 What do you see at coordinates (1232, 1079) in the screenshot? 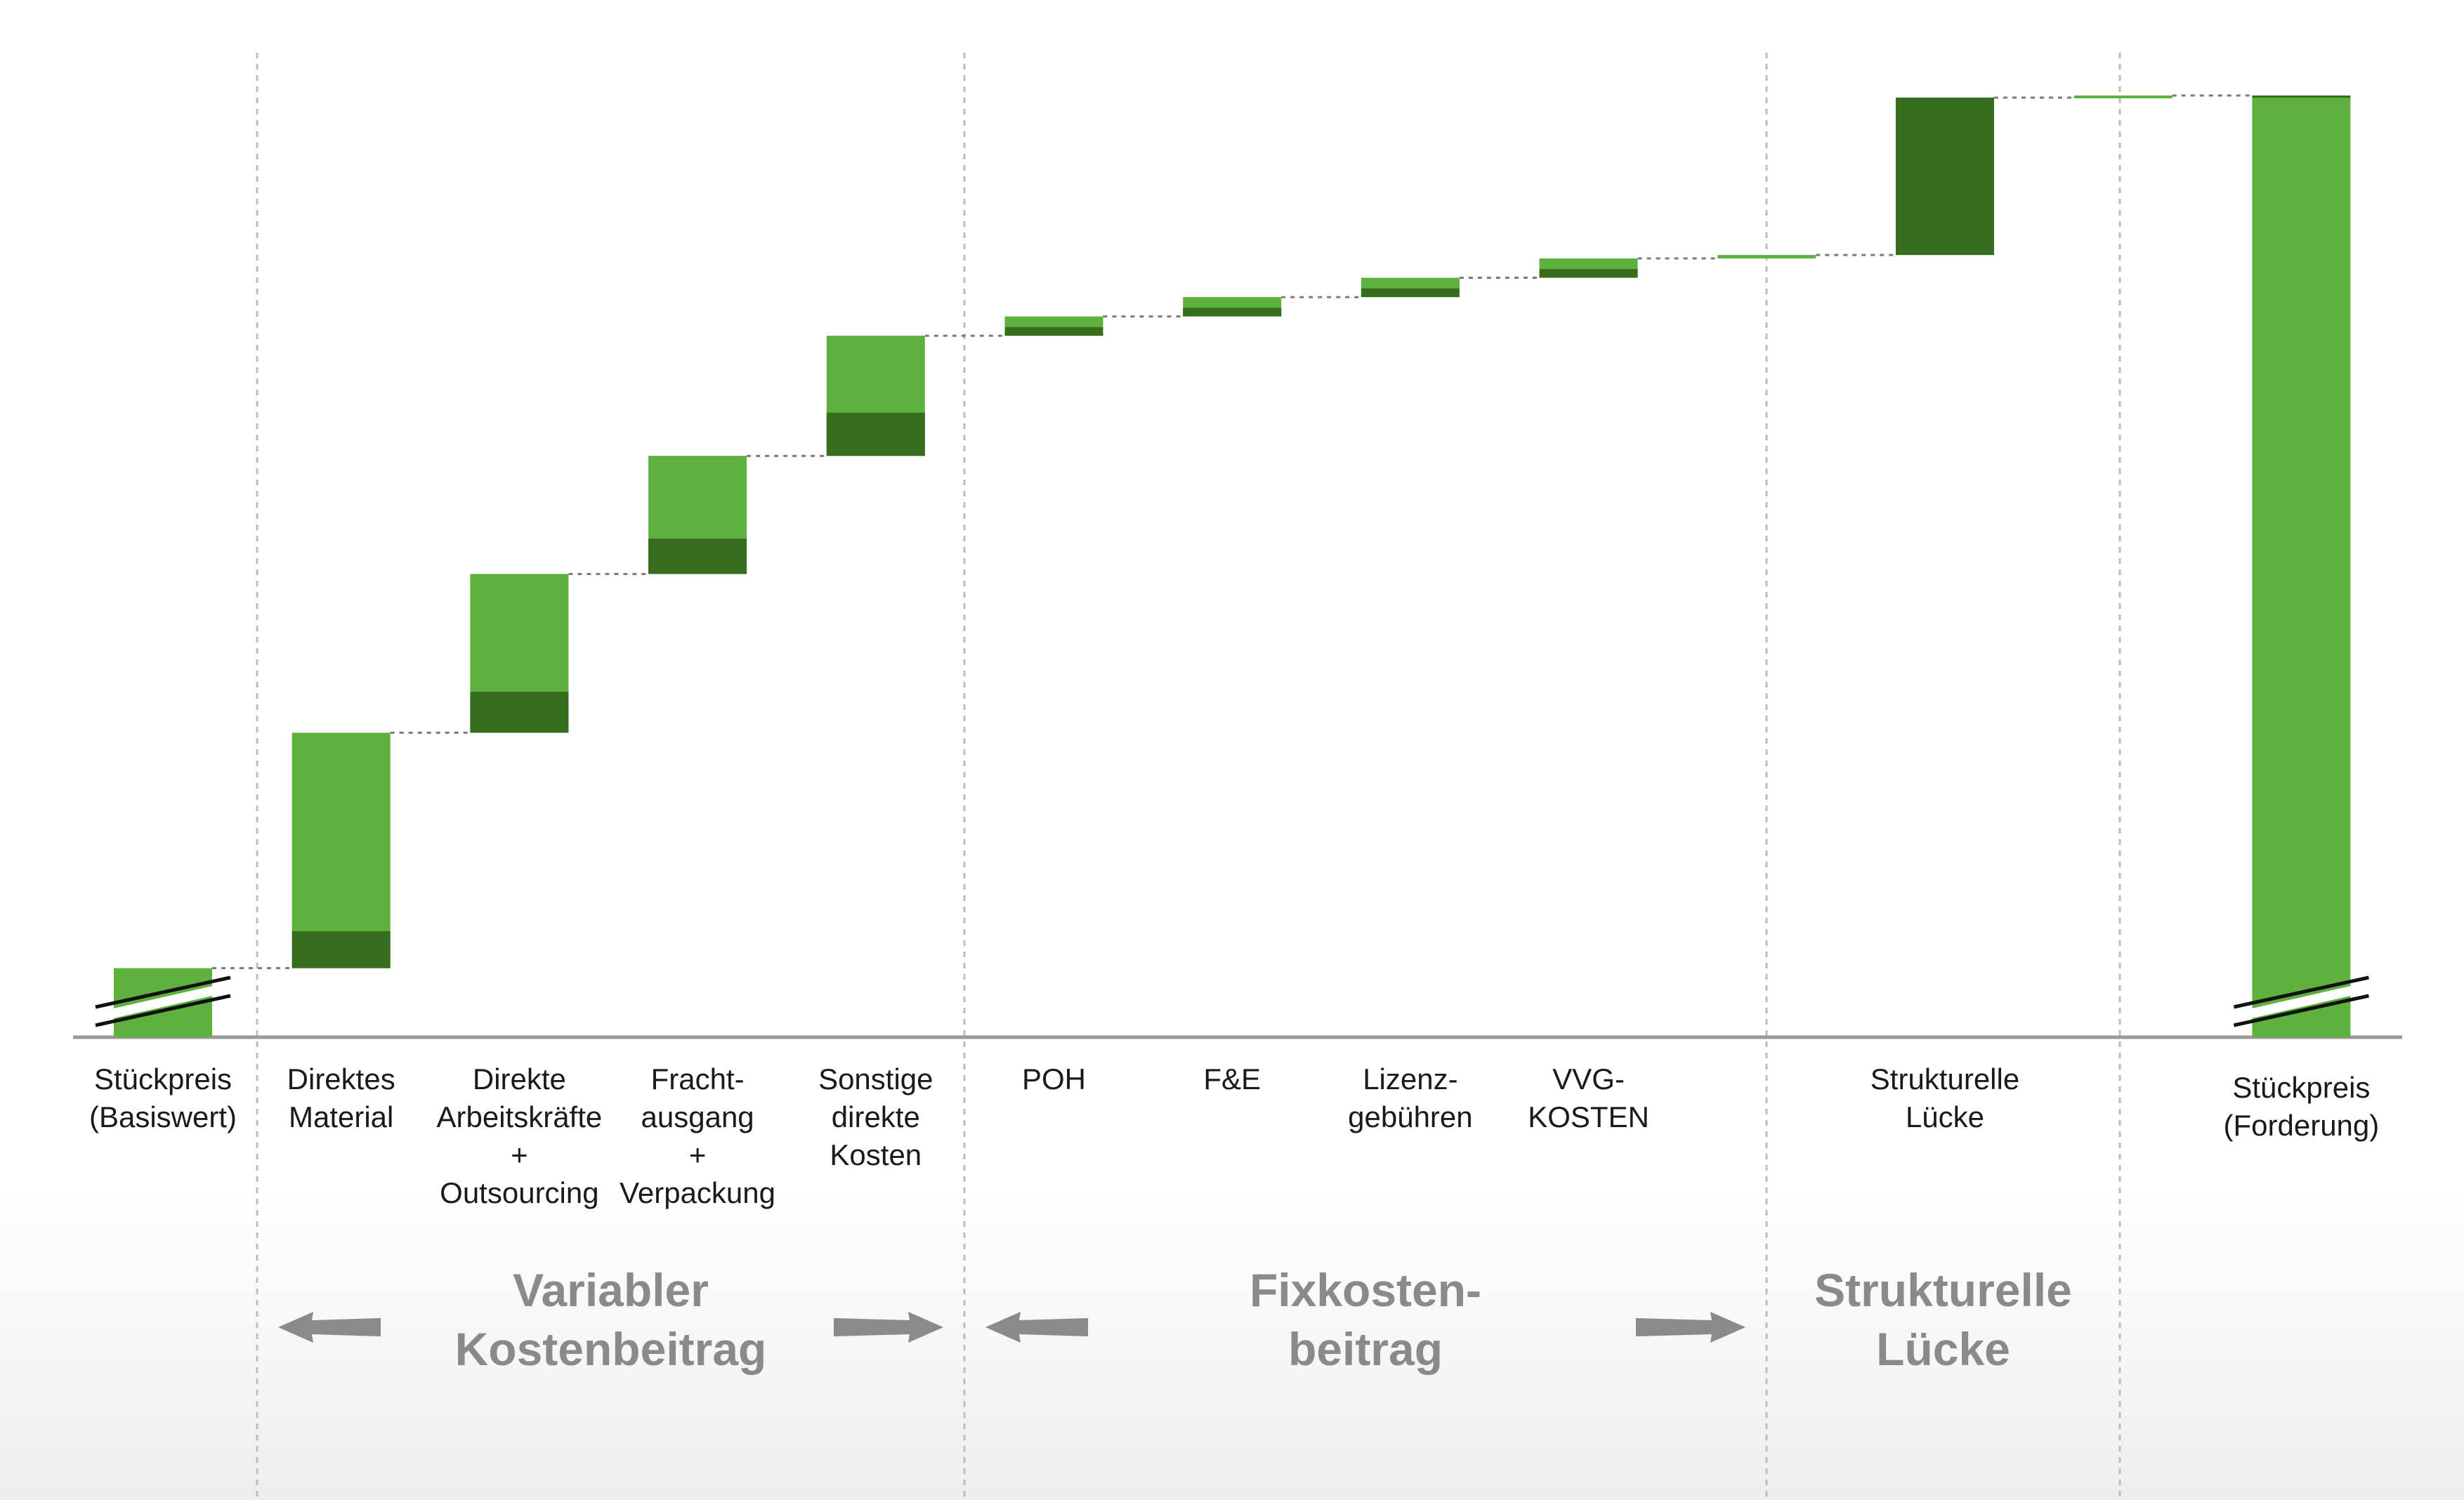
I see `category-label: F&E` at bounding box center [1232, 1079].